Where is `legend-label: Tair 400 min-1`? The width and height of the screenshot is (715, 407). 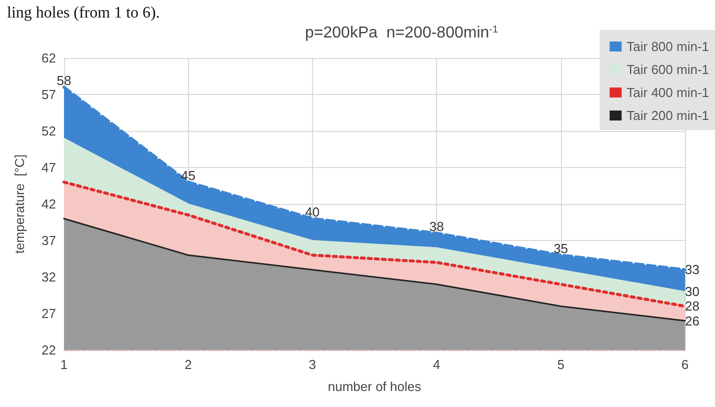 legend-label: Tair 400 min-1 is located at coordinates (668, 92).